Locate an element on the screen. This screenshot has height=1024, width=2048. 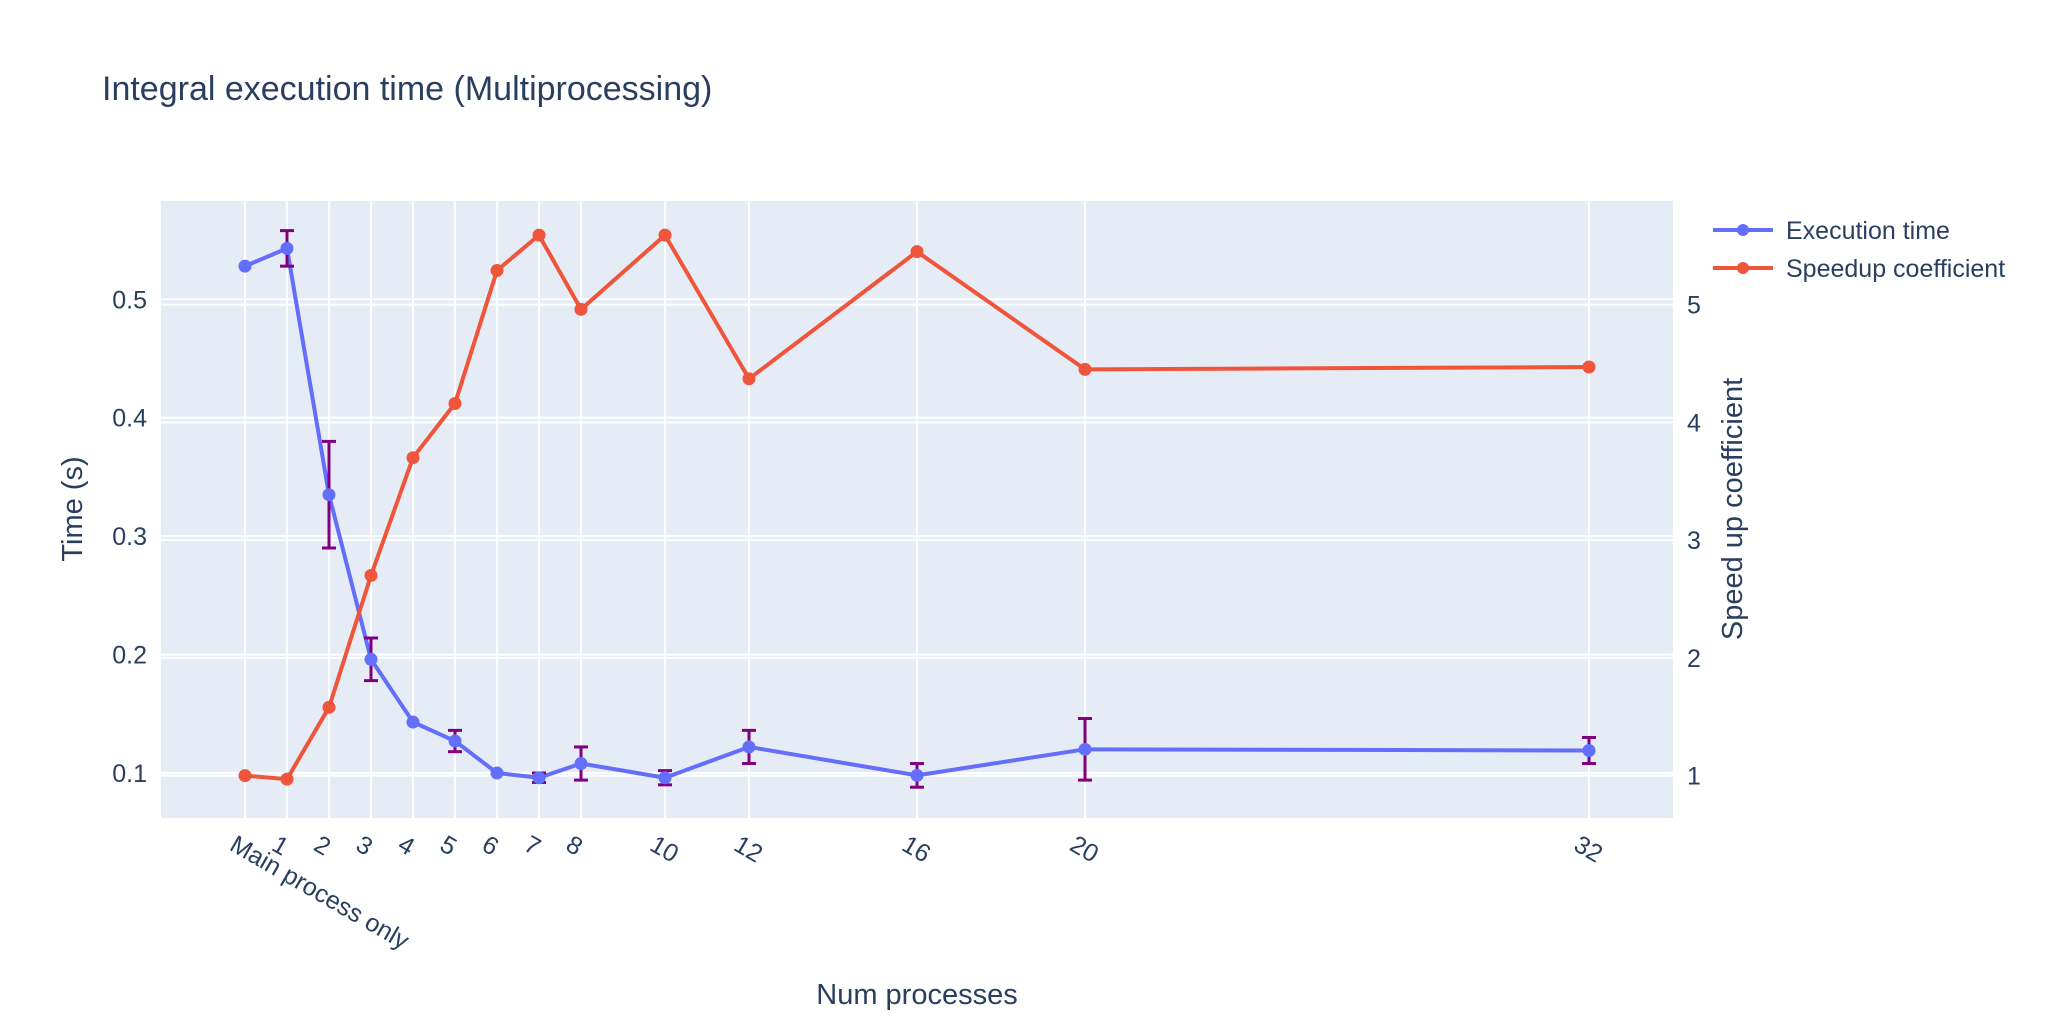
x-tick-label: 16 is located at coordinates (916, 849).